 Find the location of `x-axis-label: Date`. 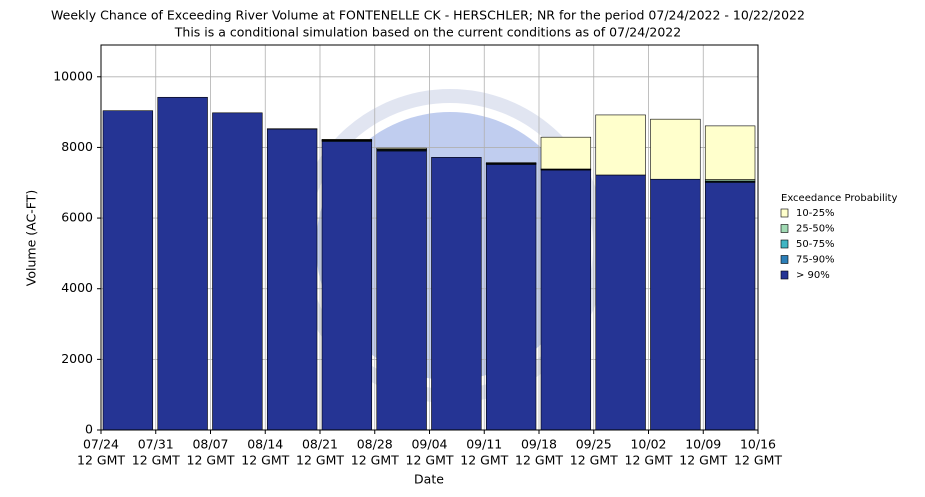

x-axis-label: Date is located at coordinates (429, 479).